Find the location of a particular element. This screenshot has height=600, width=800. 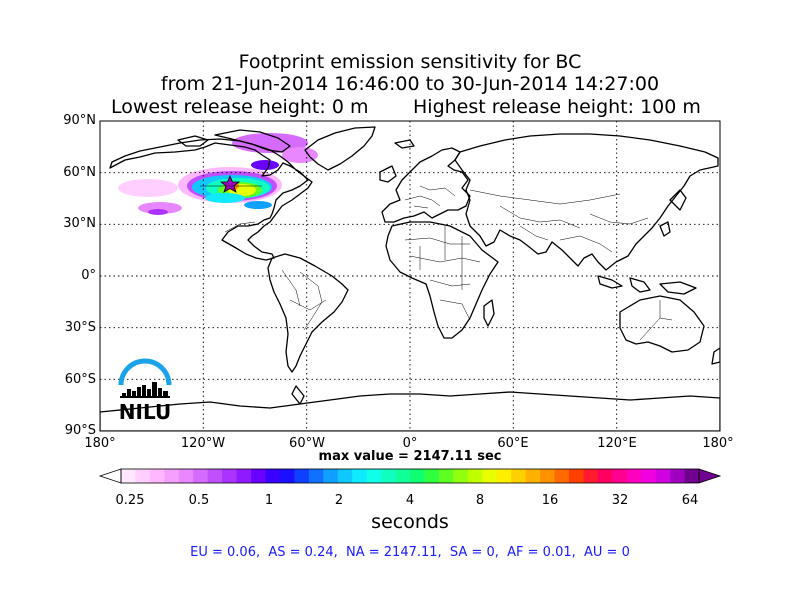

colorbar-tick-label: 64 is located at coordinates (690, 500).